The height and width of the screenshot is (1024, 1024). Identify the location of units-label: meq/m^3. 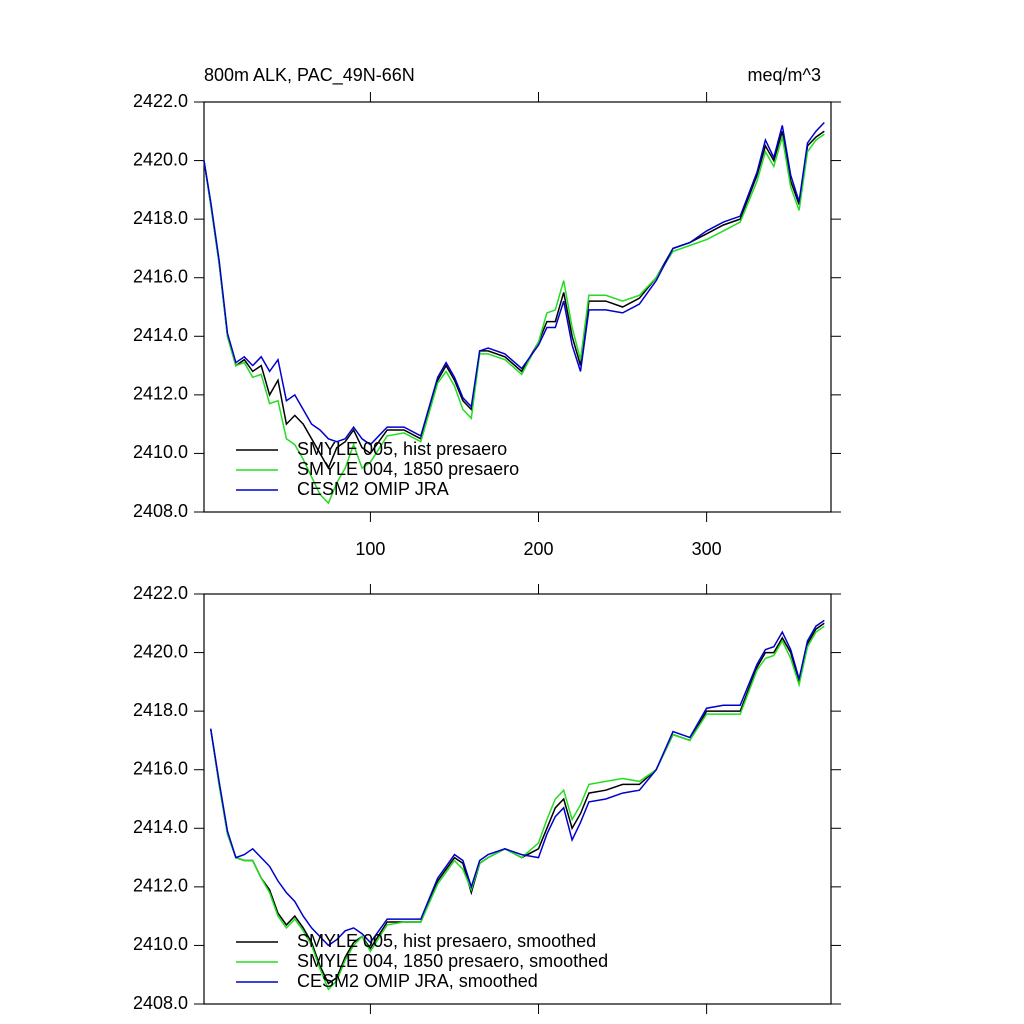
(784, 75).